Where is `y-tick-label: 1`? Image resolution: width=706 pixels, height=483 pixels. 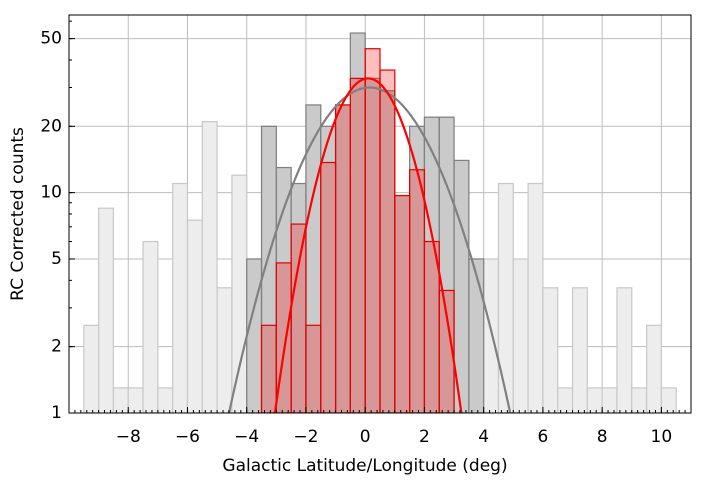
y-tick-label: 1 is located at coordinates (56, 413).